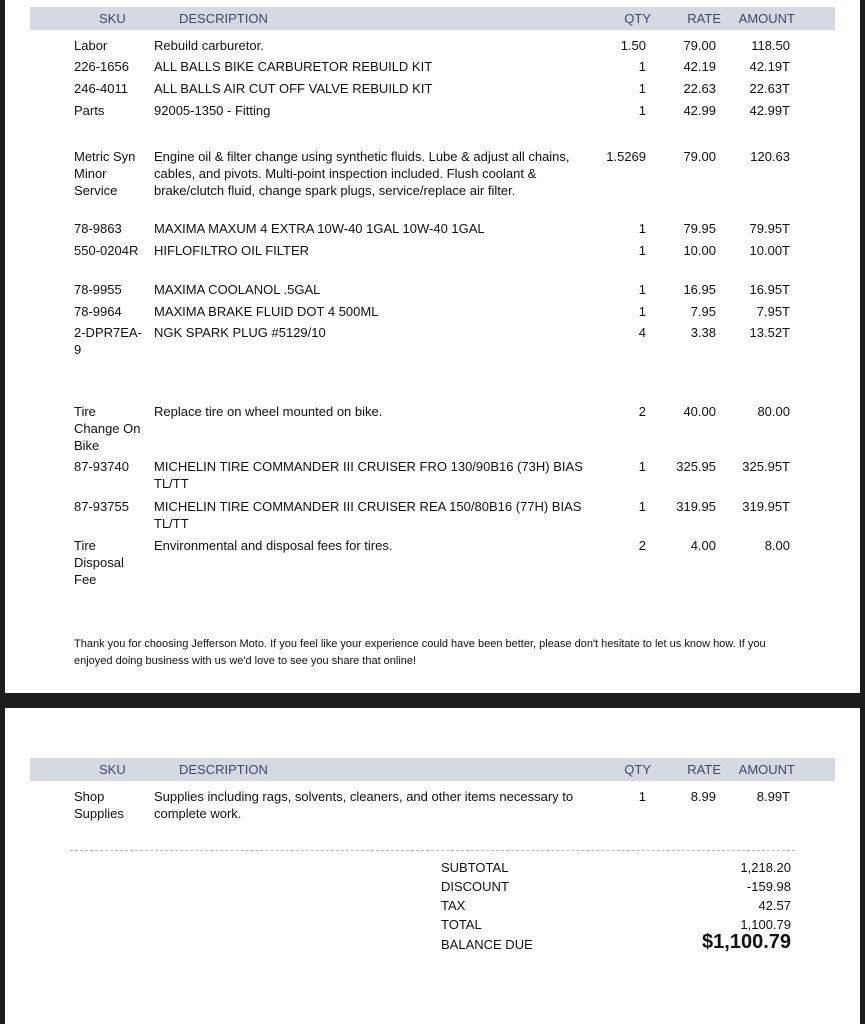 The height and width of the screenshot is (1024, 865). Describe the element at coordinates (765, 924) in the screenshot. I see `total-value: 1,100.79` at that location.